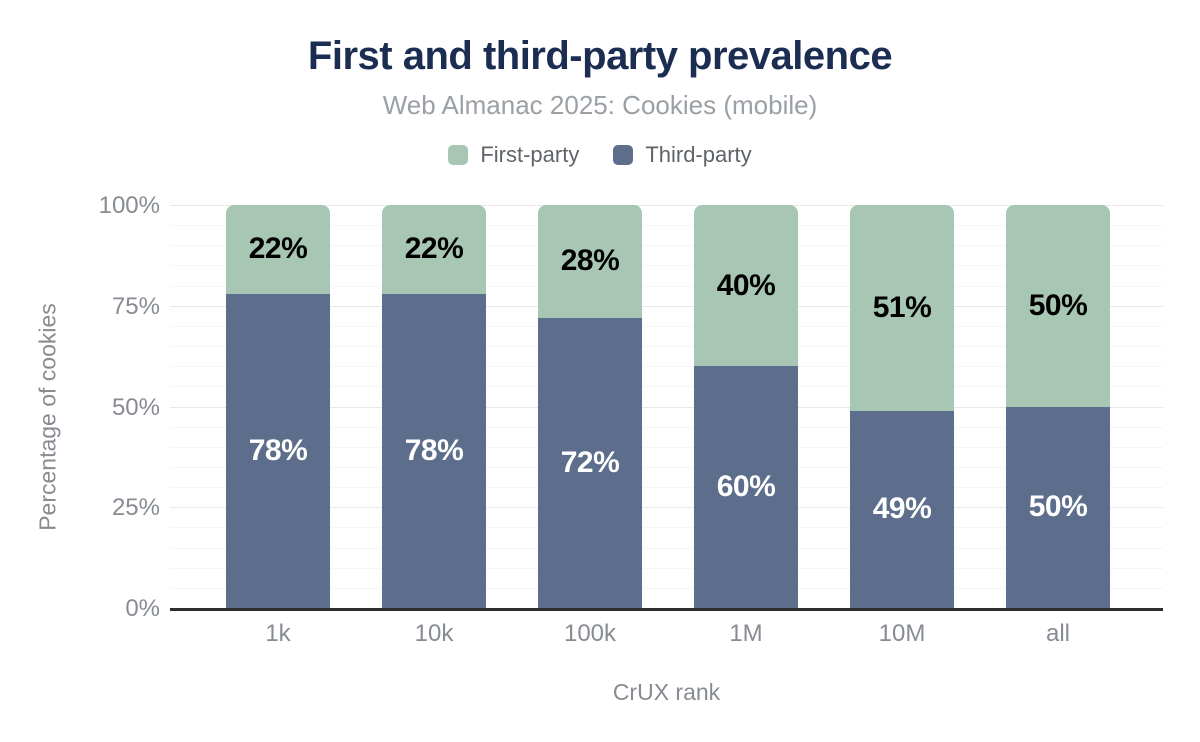 This screenshot has width=1200, height=742. What do you see at coordinates (666, 692) in the screenshot?
I see `x-axis-title: CrUX rank` at bounding box center [666, 692].